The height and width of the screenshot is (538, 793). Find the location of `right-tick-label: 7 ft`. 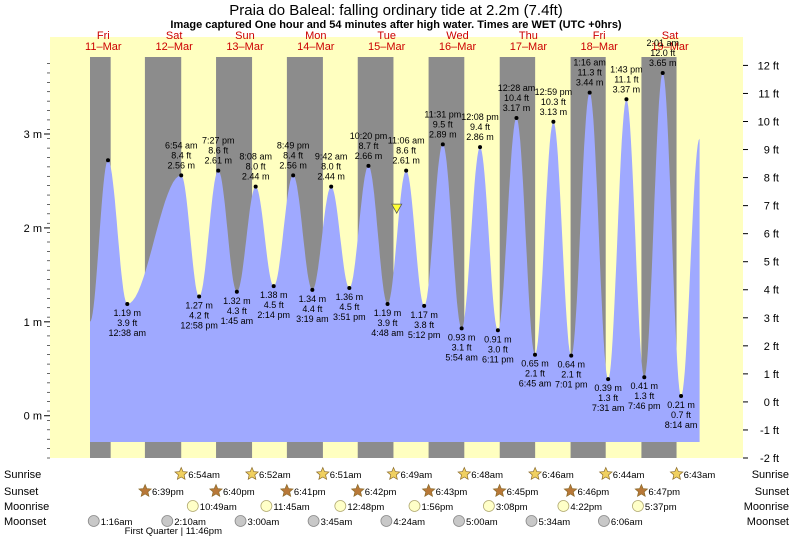

right-tick-label: 7 ft is located at coordinates (771, 207).